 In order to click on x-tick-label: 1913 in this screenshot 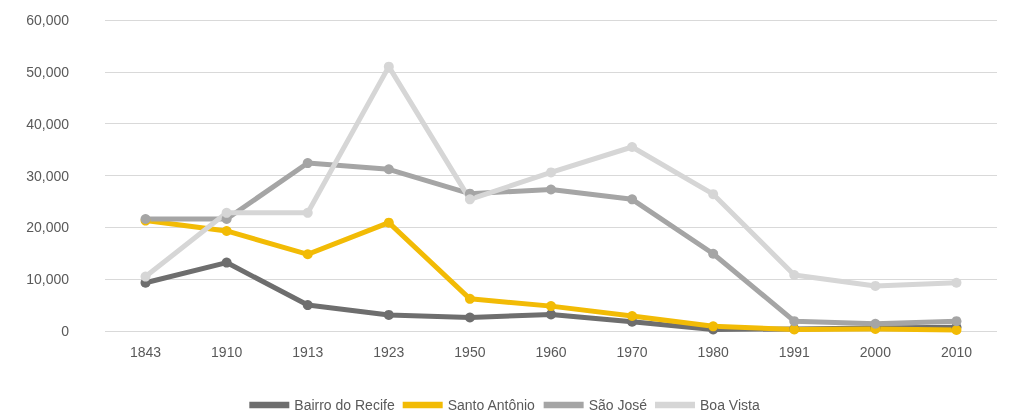, I will do `click(308, 352)`.